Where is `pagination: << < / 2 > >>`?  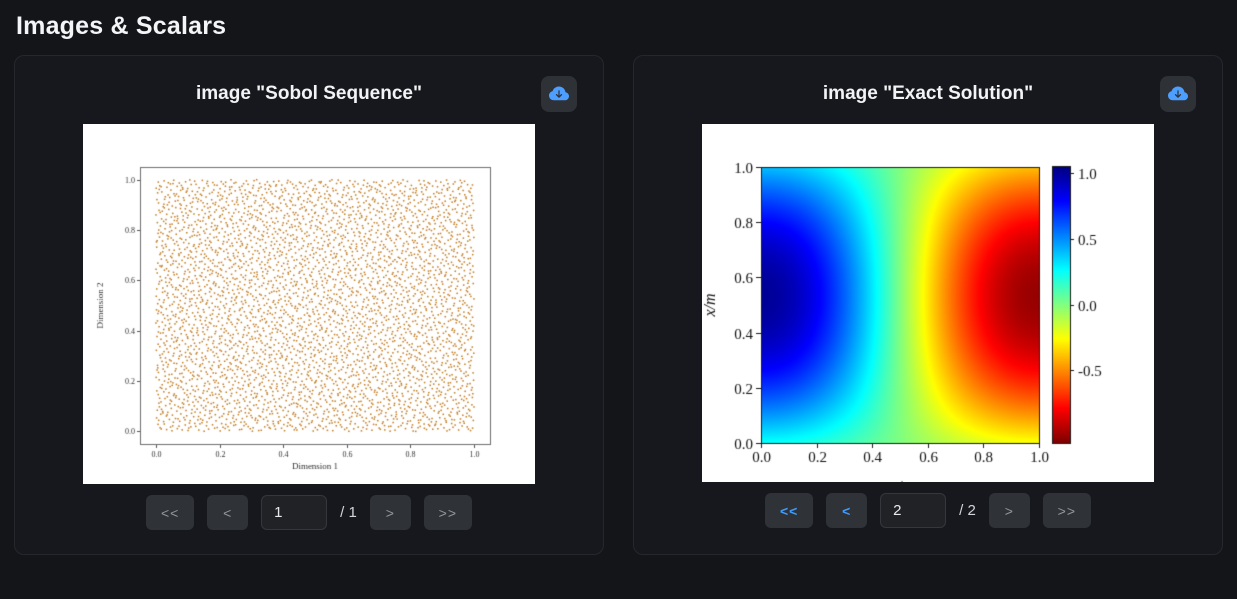
pagination: << < / 2 > >> is located at coordinates (928, 510).